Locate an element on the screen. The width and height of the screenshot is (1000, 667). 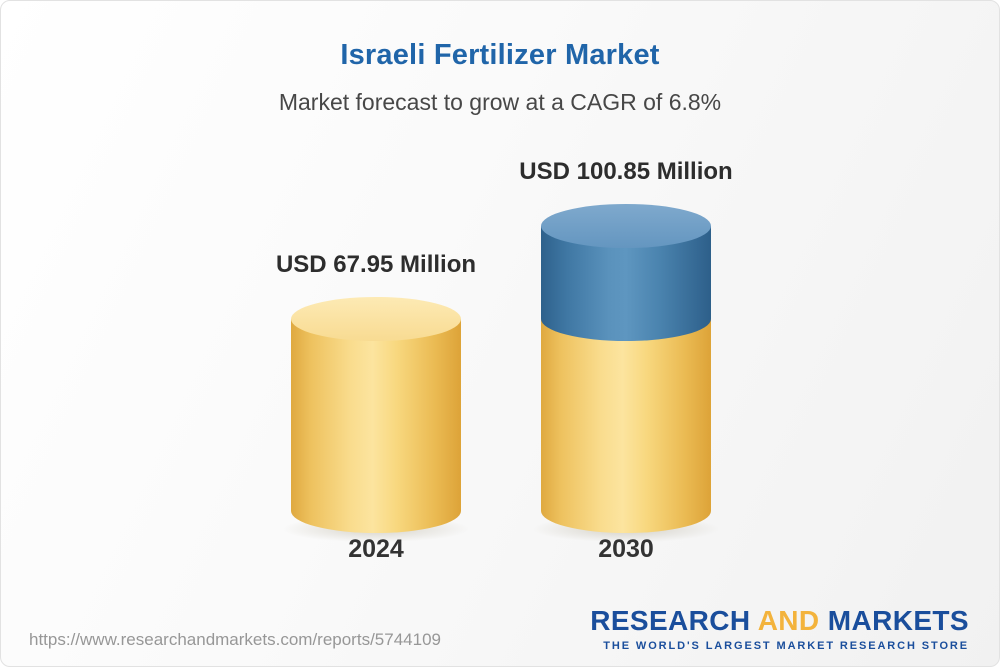
brand-word-research: RESEARCH is located at coordinates (670, 620).